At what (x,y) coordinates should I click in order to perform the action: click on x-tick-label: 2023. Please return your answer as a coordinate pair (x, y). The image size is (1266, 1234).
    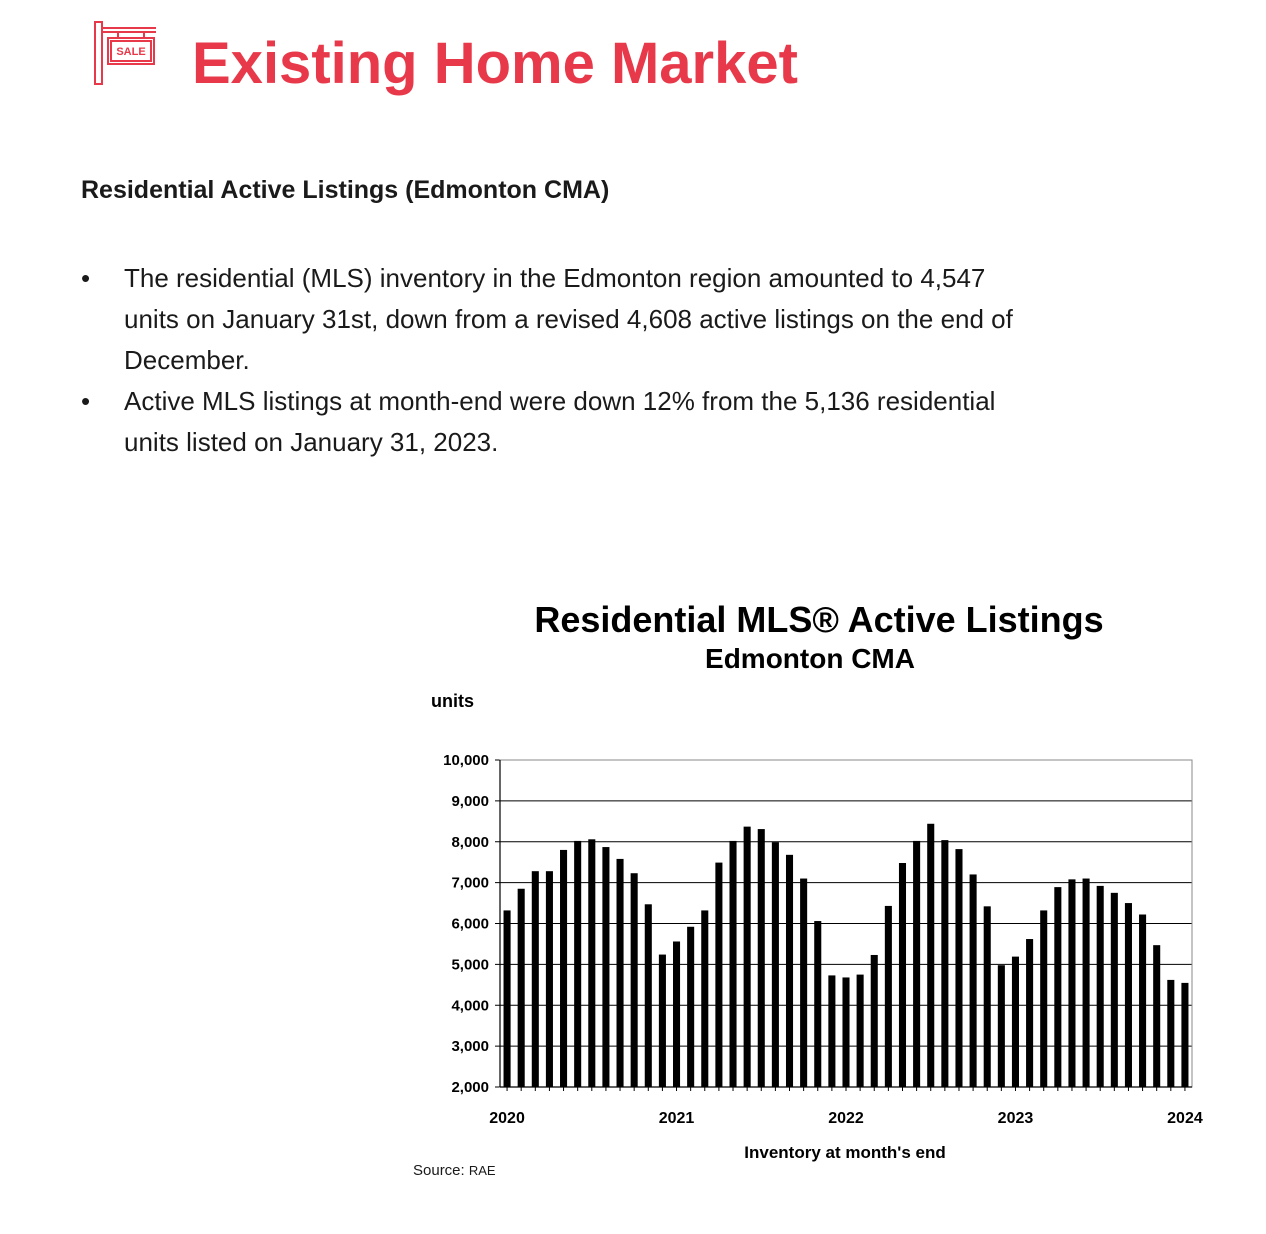
    Looking at the image, I should click on (1016, 1118).